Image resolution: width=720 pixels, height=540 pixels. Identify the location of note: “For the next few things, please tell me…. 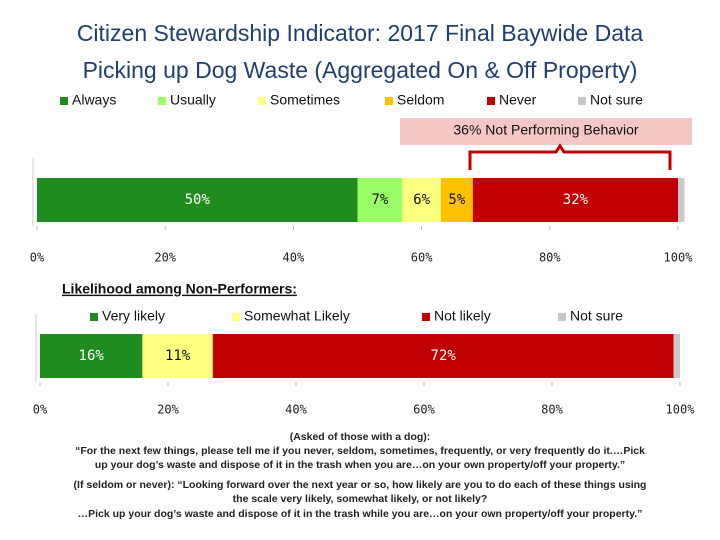
(360, 451).